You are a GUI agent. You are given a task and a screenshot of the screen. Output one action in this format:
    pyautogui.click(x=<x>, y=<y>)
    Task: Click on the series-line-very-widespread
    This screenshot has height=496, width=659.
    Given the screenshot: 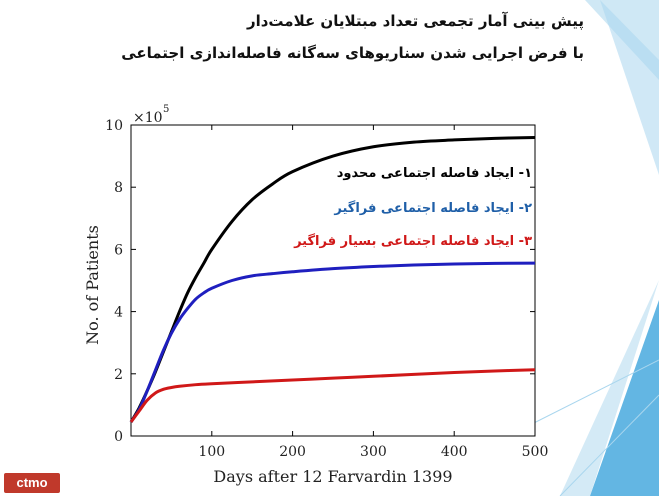 What is the action you would take?
    pyautogui.click(x=332, y=395)
    